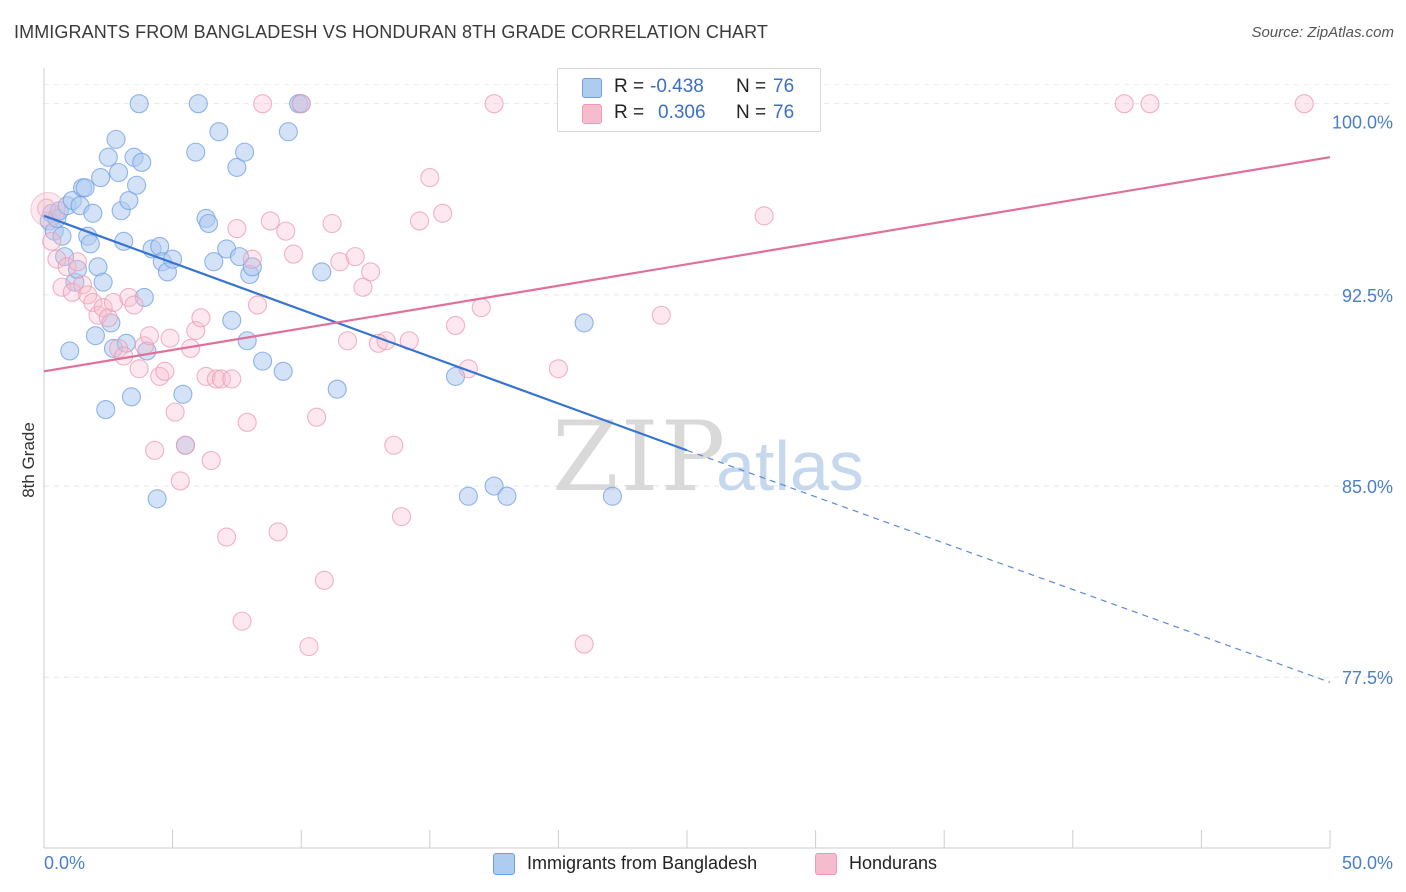 The image size is (1406, 892). I want to click on y-tick-label: 77.5%, so click(1367, 678).